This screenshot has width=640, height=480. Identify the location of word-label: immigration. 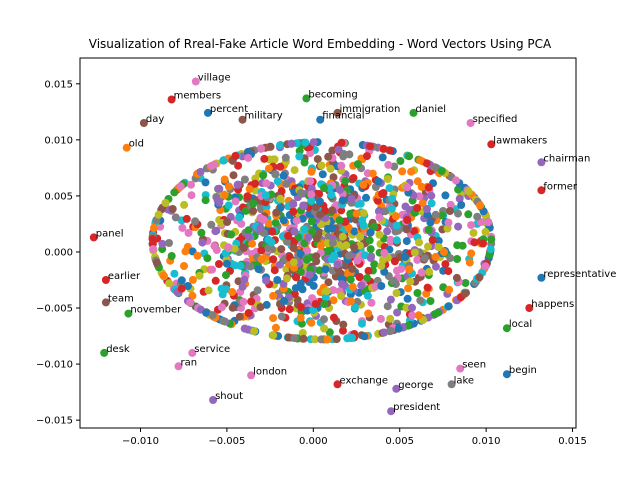
(370, 109).